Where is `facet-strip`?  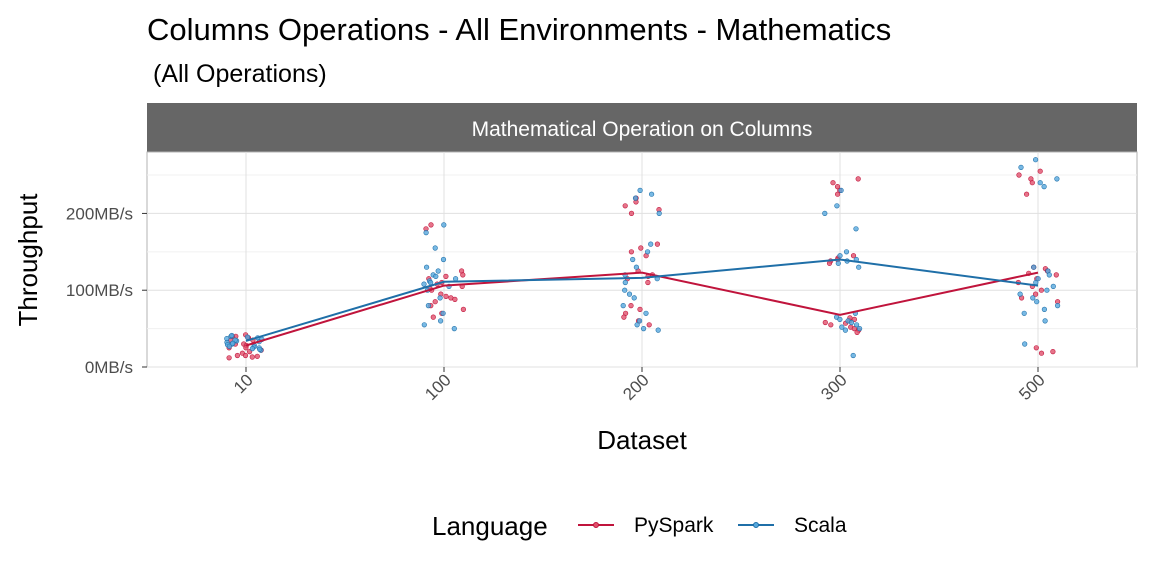
facet-strip is located at coordinates (642, 127).